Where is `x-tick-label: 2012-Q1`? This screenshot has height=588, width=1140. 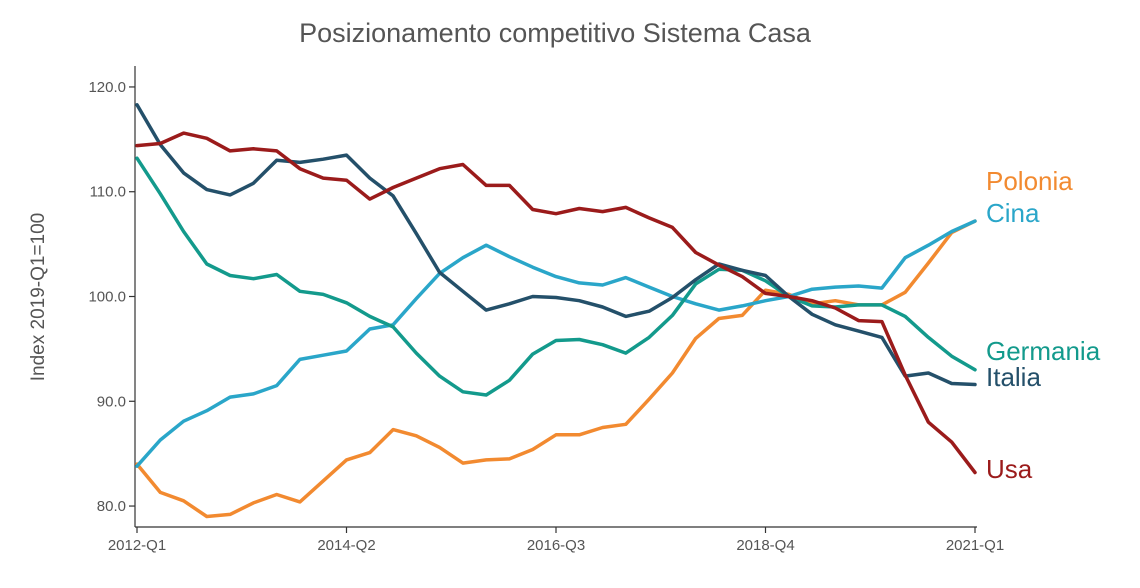 x-tick-label: 2012-Q1 is located at coordinates (137, 545).